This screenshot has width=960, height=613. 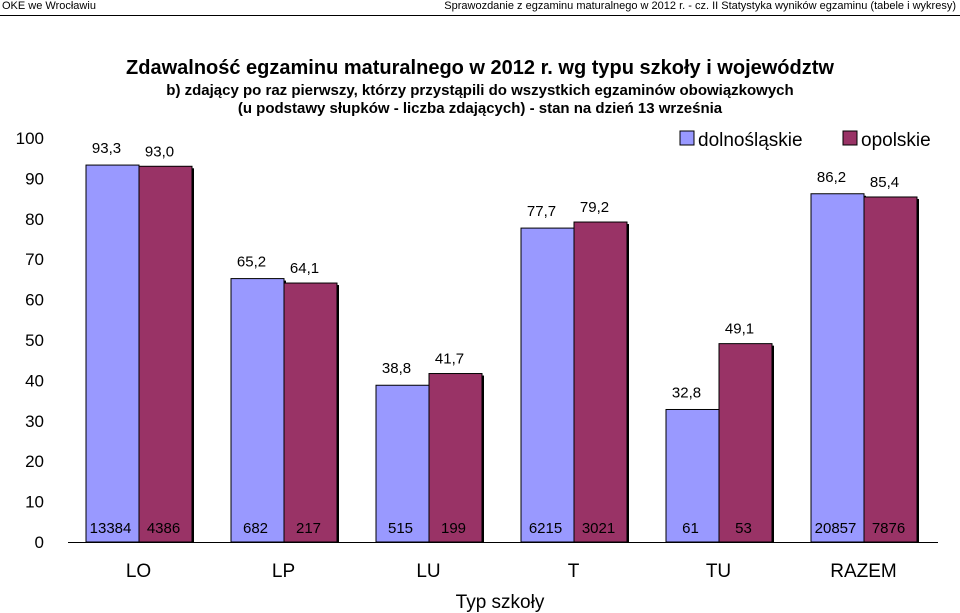 What do you see at coordinates (283, 571) in the screenshot?
I see `category-label-LP: LP` at bounding box center [283, 571].